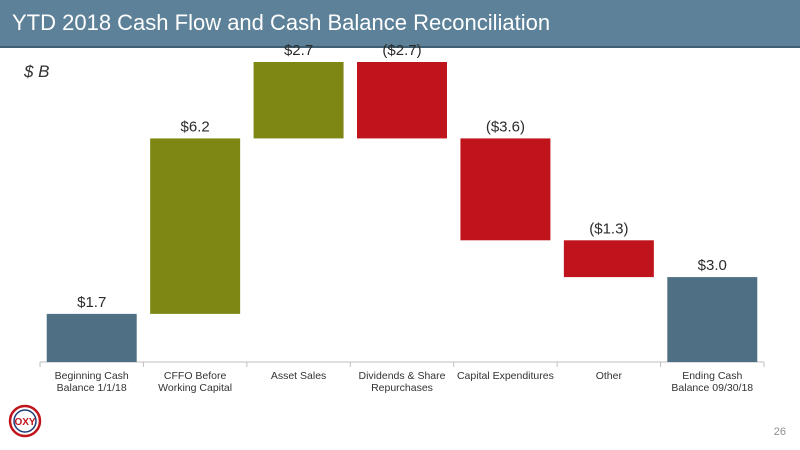 This screenshot has height=450, width=800. What do you see at coordinates (92, 388) in the screenshot?
I see `category-label-0: Balance 1/1/18` at bounding box center [92, 388].